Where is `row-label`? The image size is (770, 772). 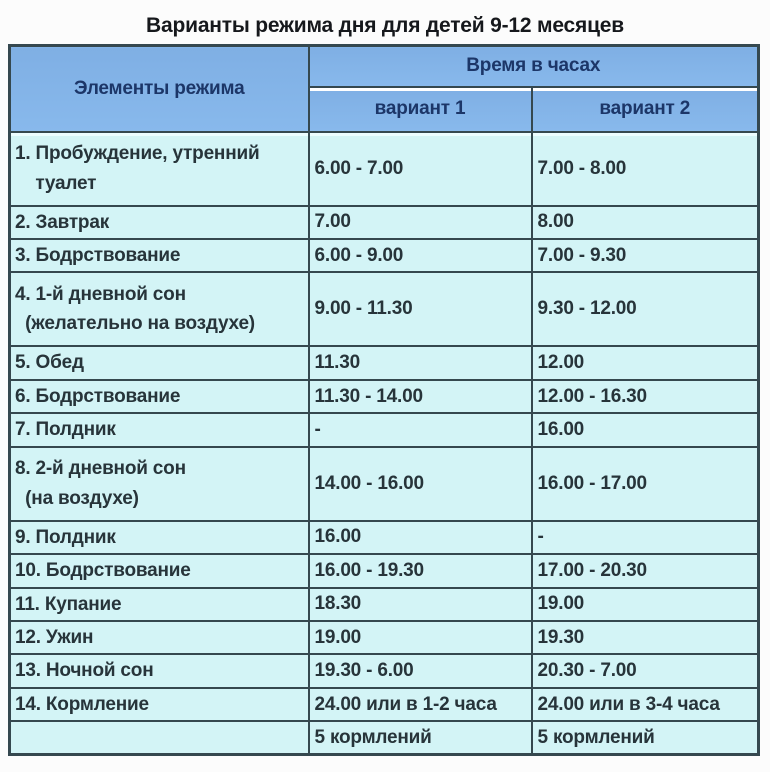 row-label is located at coordinates (159, 738).